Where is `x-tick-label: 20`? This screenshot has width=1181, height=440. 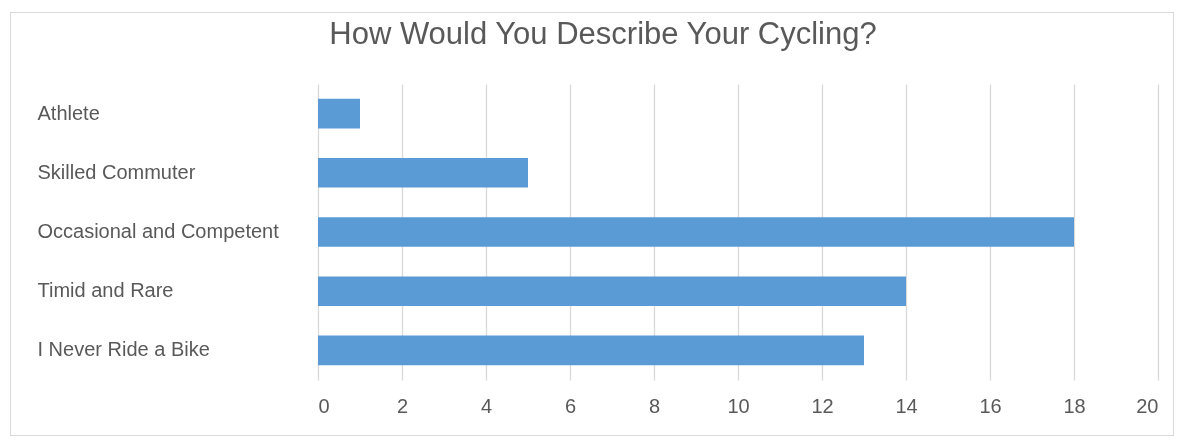
x-tick-label: 20 is located at coordinates (1147, 405).